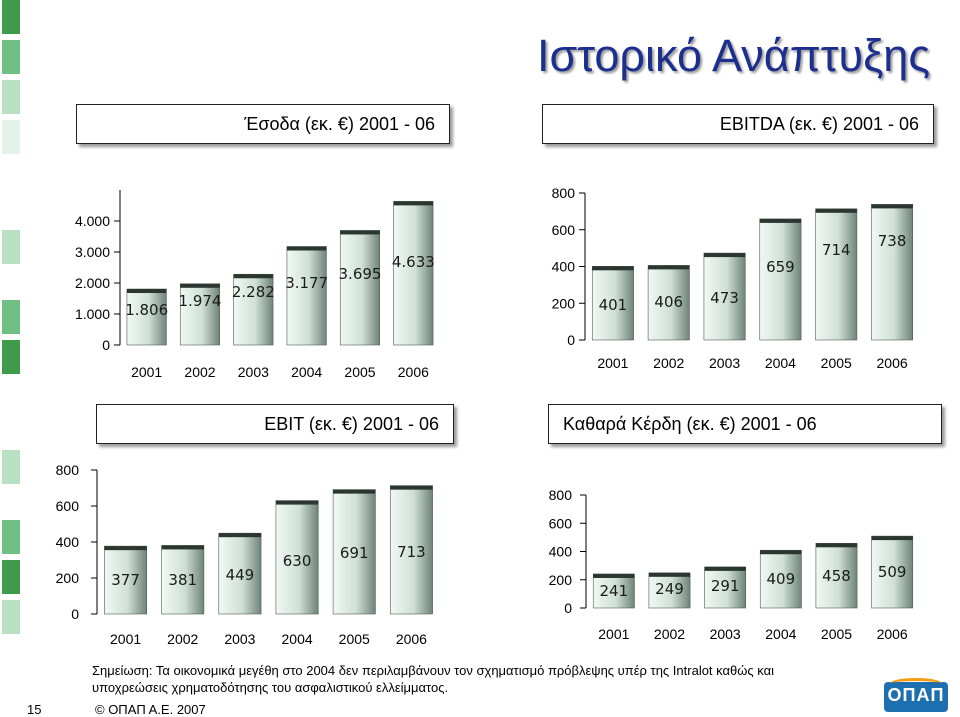 The width and height of the screenshot is (960, 717). What do you see at coordinates (150, 709) in the screenshot?
I see `copyright: © ΟΠΑΠ Α.Ε. 2007` at bounding box center [150, 709].